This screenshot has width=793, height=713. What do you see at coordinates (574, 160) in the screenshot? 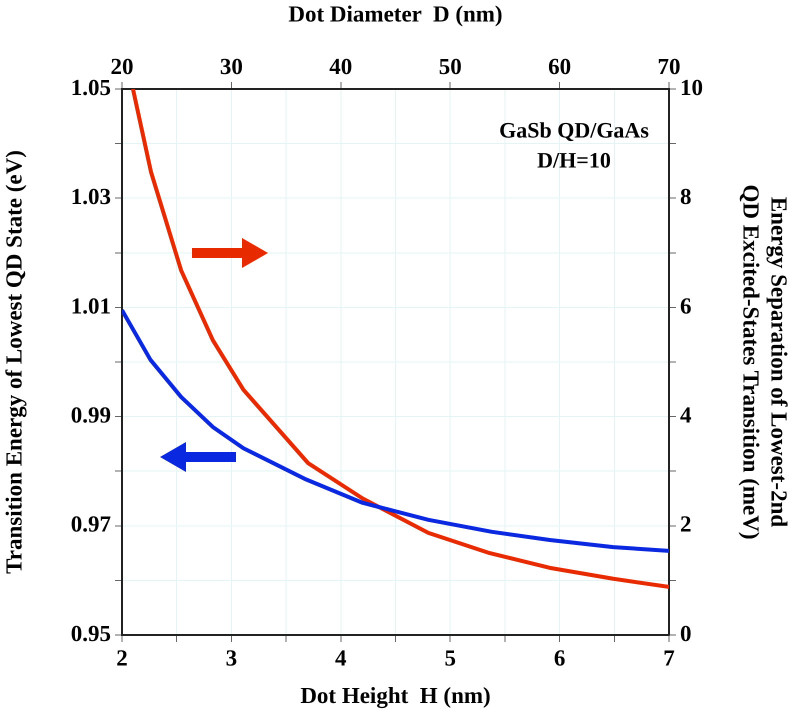
I see `annotation: D/H=10` at bounding box center [574, 160].